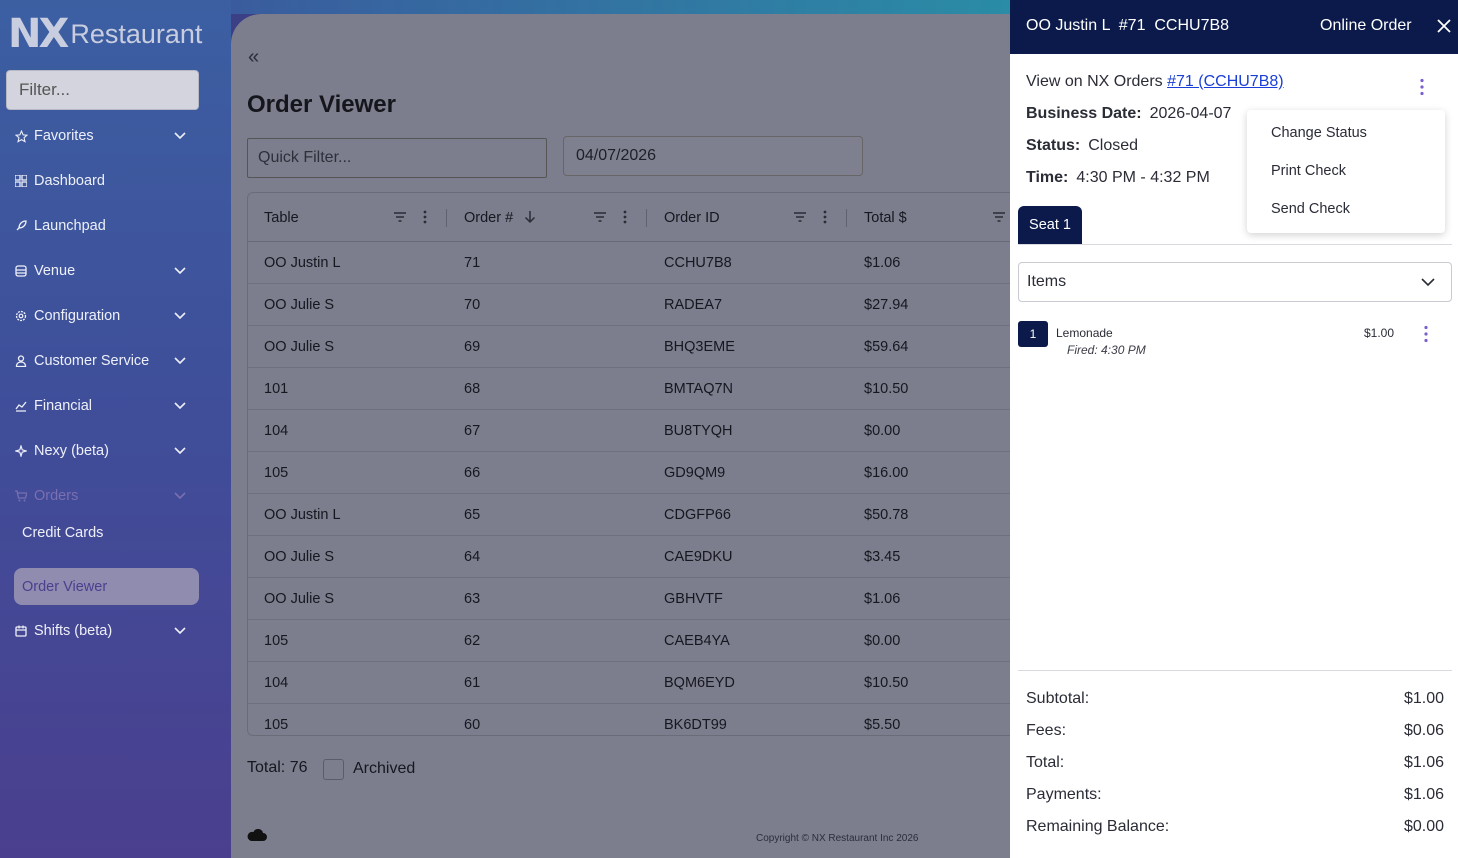  Describe the element at coordinates (63, 406) in the screenshot. I see `sidebar-item-label: Financial` at that location.